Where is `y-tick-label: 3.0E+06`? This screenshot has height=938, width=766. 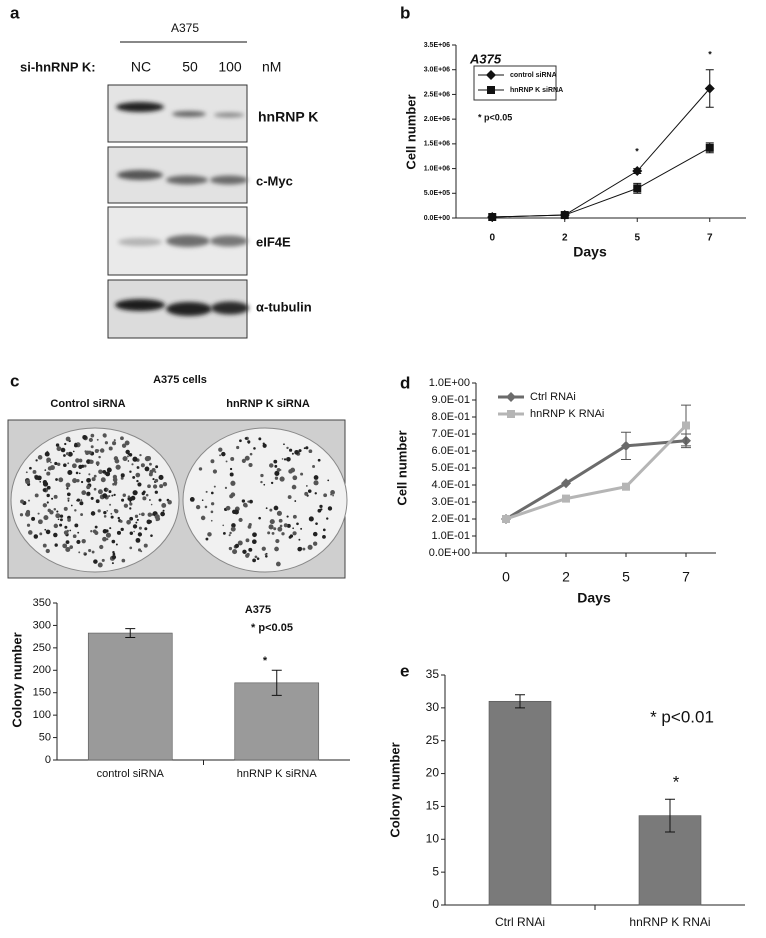
y-tick-label: 3.0E+06 is located at coordinates (437, 70).